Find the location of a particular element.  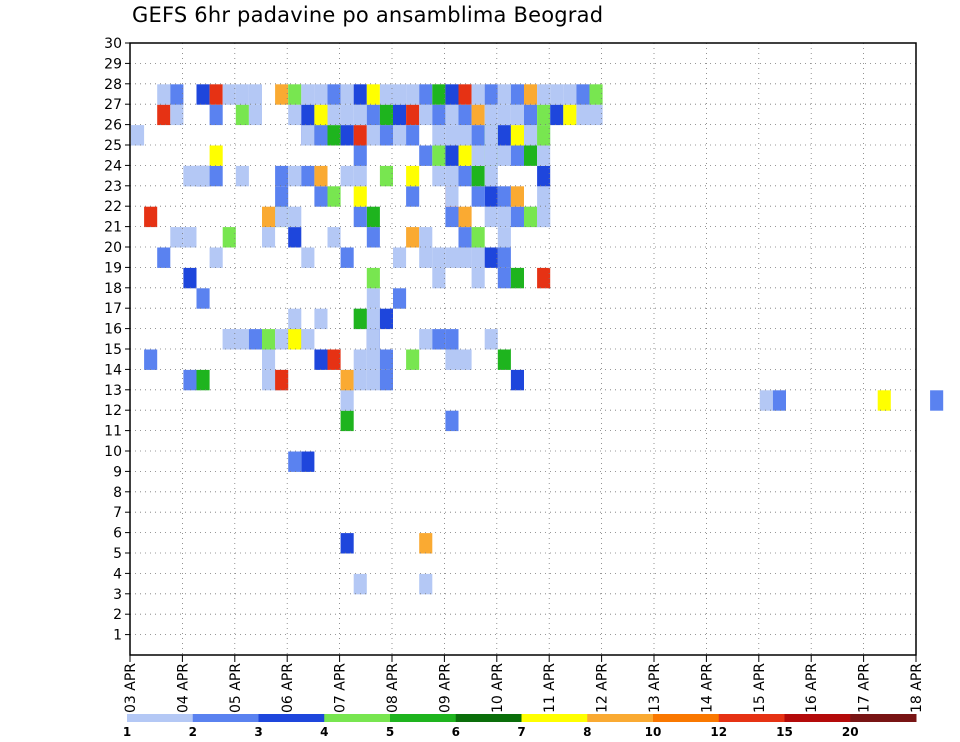

y-tick-label: 10 is located at coordinates (113, 452).